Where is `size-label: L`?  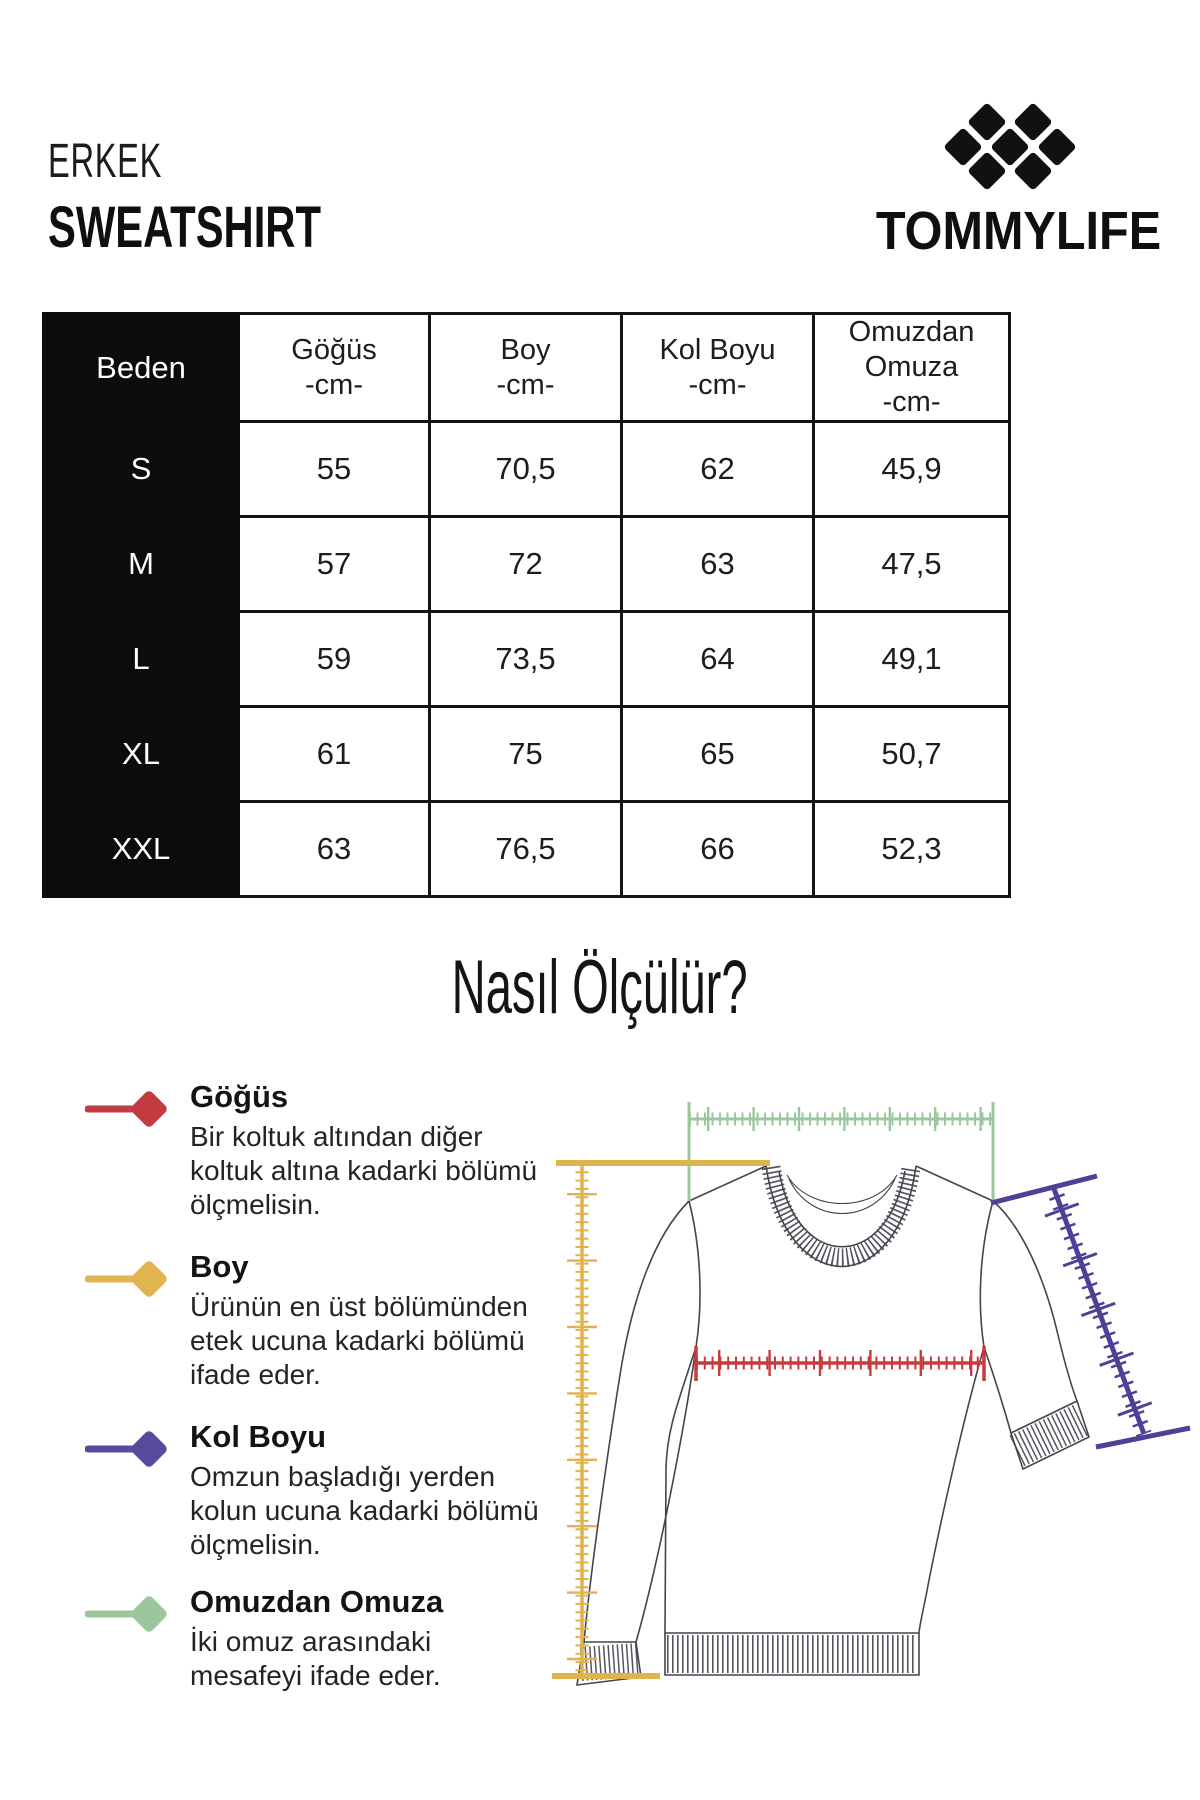 size-label: L is located at coordinates (141, 659).